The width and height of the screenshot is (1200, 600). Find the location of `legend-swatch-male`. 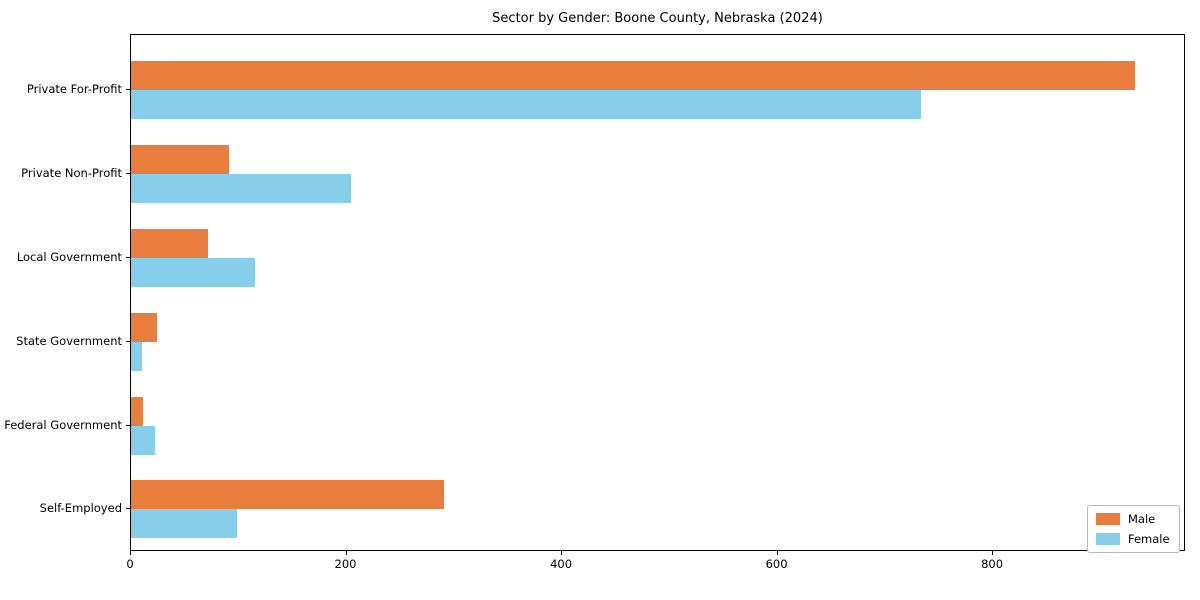

legend-swatch-male is located at coordinates (1108, 519).